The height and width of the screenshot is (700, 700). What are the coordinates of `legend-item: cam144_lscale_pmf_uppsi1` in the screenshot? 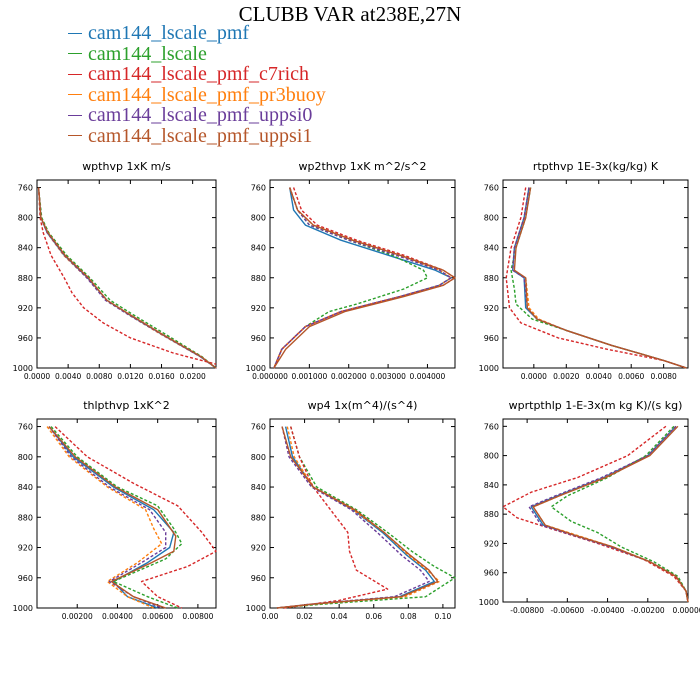 It's located at (197, 136).